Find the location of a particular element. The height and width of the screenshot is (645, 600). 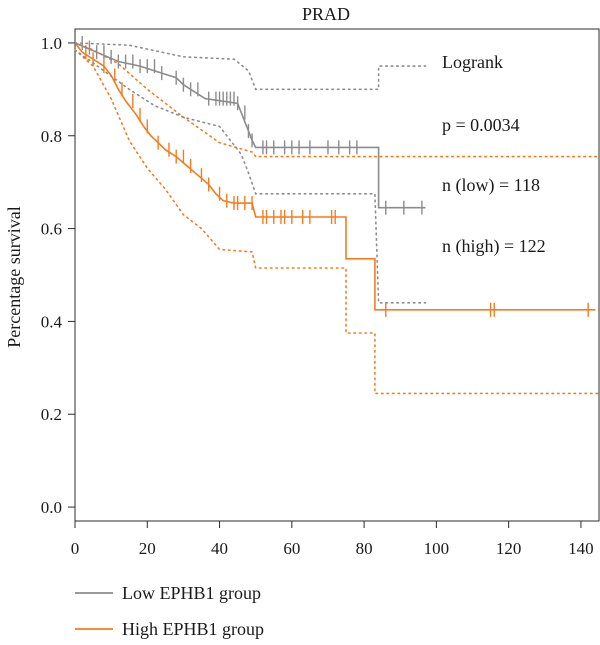

y-tick-label: 0.4 is located at coordinates (52, 321).